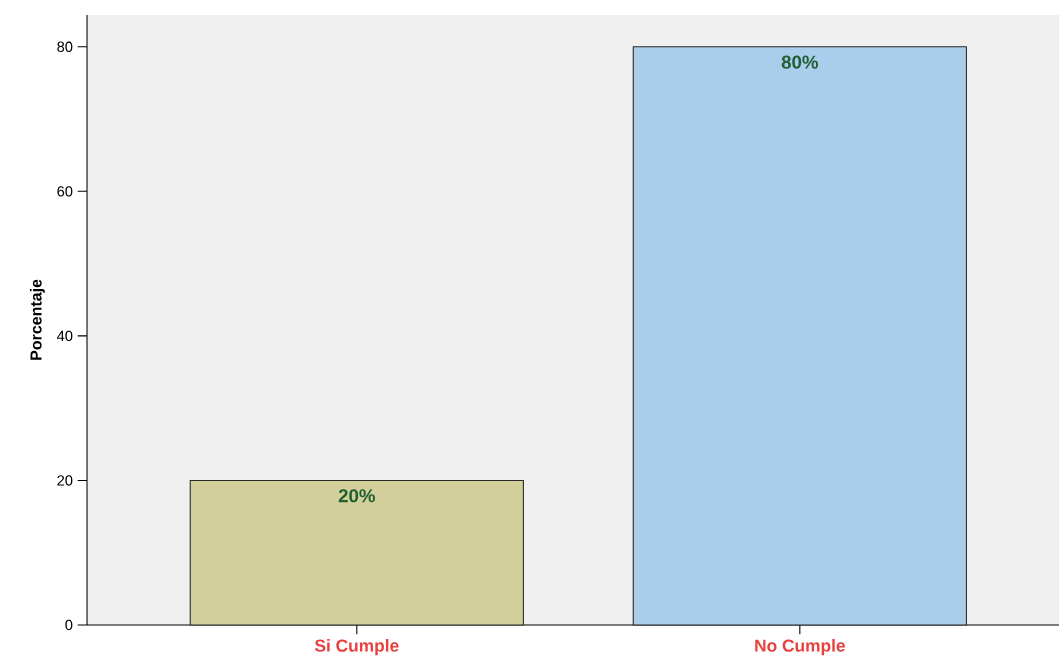  What do you see at coordinates (37, 319) in the screenshot?
I see `y-axis-title: Porcentaje` at bounding box center [37, 319].